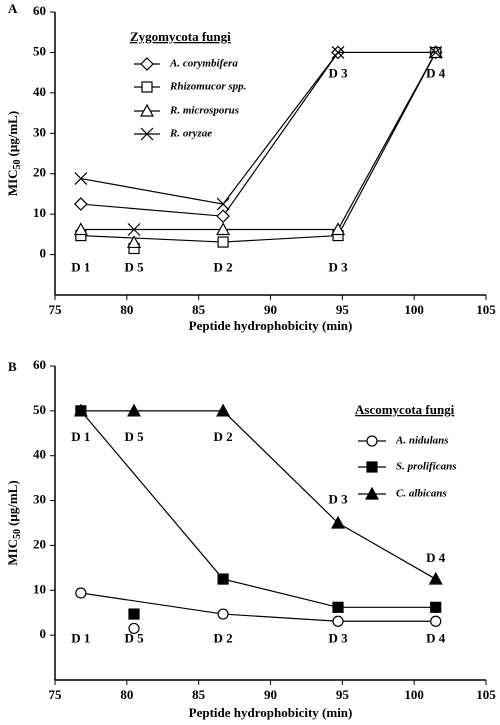 Image resolution: width=500 pixels, height=725 pixels. Describe the element at coordinates (13, 8) in the screenshot. I see `panel-label: A` at that location.